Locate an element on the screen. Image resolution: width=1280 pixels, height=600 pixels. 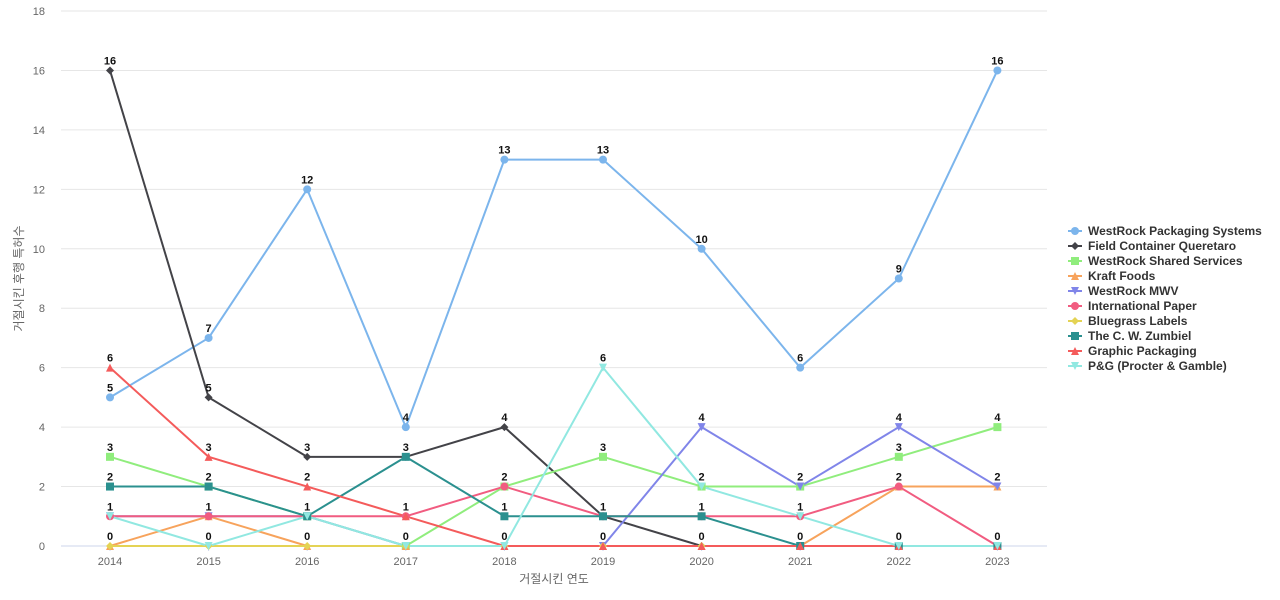
legend-item: WestRock MWV is located at coordinates (1123, 291).